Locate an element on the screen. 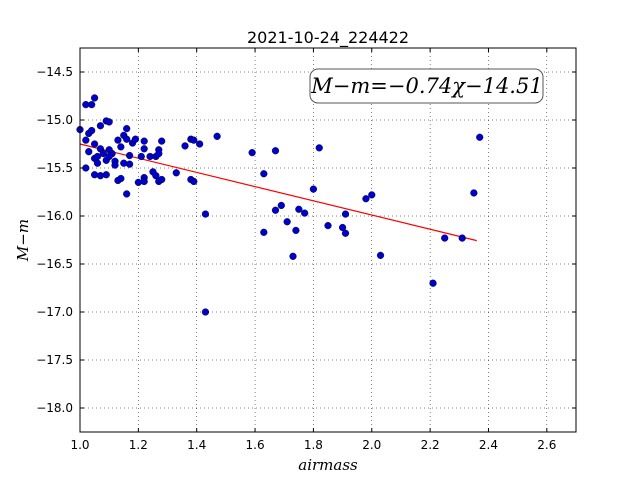 Image resolution: width=640 pixels, height=480 pixels. x-tick-label: 1.6 is located at coordinates (255, 445).